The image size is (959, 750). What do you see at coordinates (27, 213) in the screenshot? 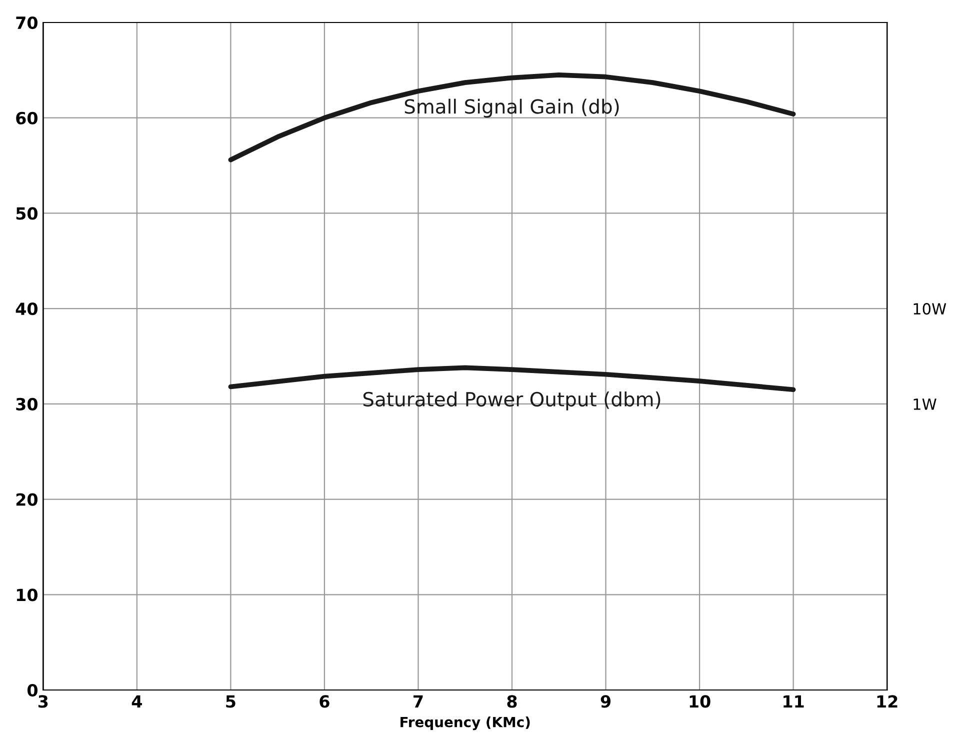
I see `y-tick-label: 50` at bounding box center [27, 213].